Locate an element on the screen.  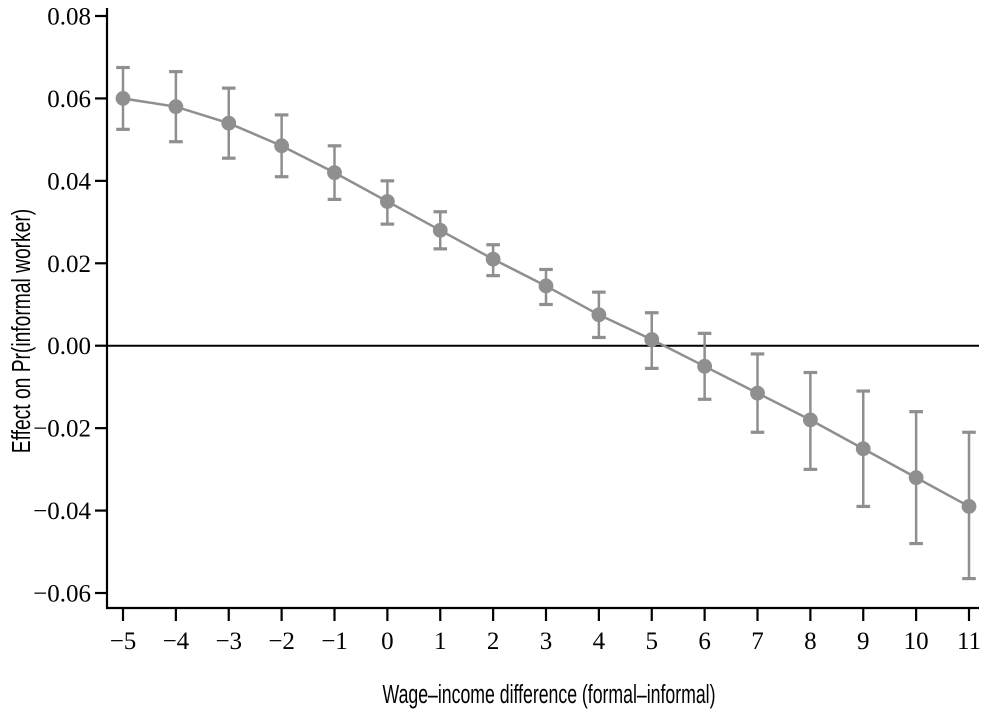
x-tick-label: 0 is located at coordinates (387, 641).